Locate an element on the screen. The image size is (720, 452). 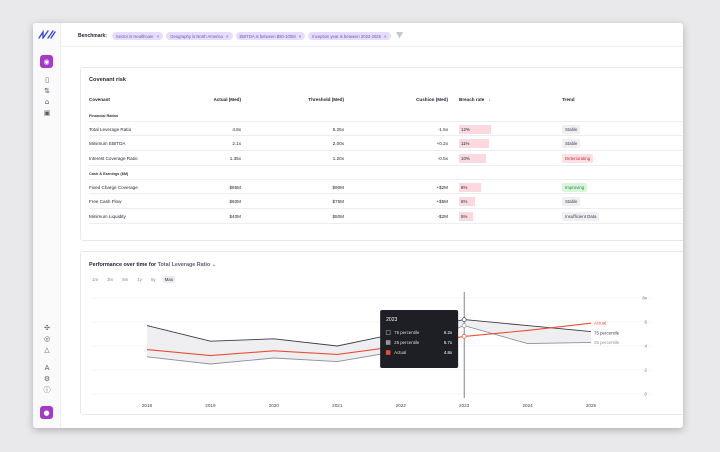
cushion-value: +0.2x is located at coordinates (442, 143).